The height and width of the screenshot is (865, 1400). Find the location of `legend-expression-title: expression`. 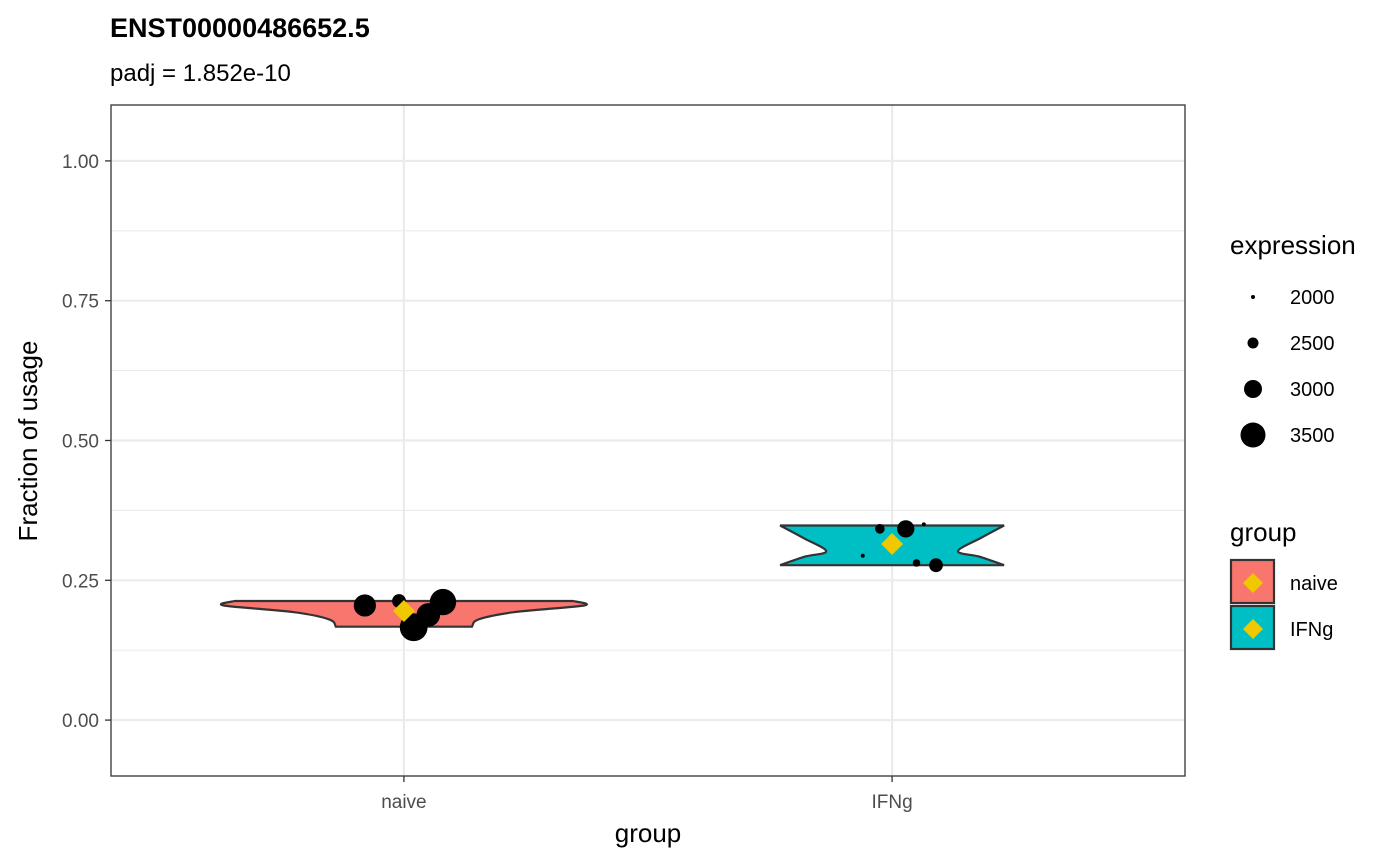

legend-expression-title: expression is located at coordinates (1293, 245).